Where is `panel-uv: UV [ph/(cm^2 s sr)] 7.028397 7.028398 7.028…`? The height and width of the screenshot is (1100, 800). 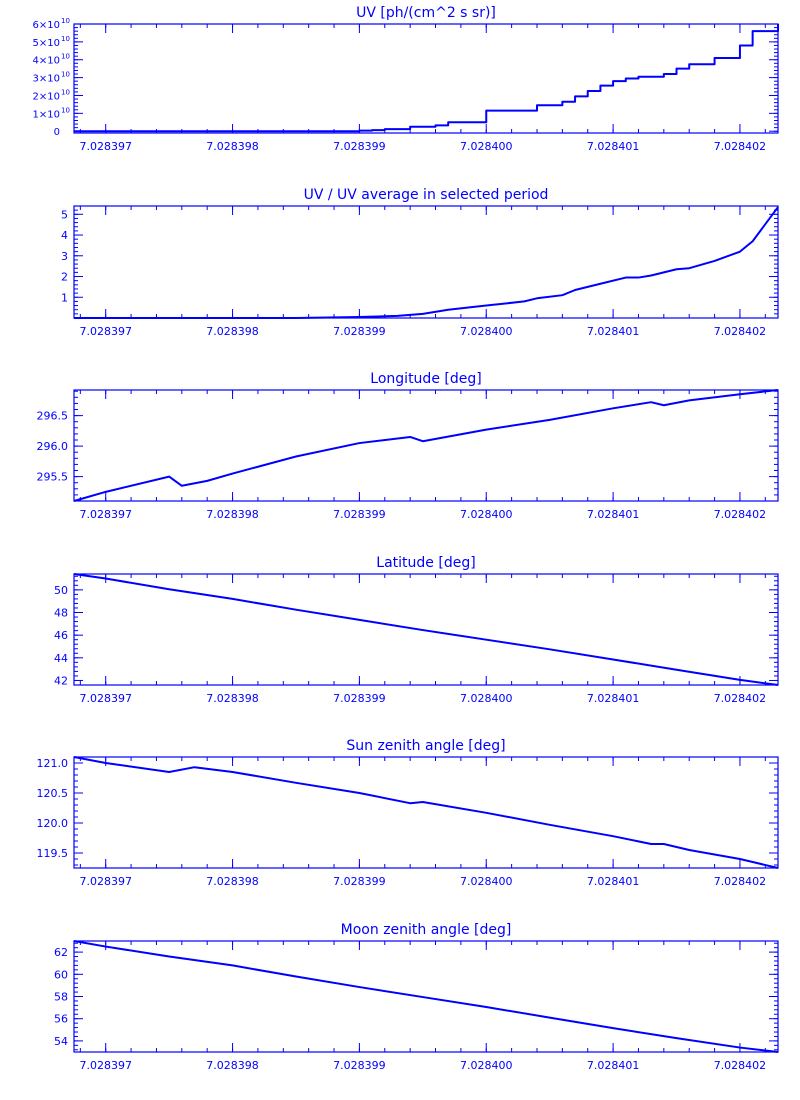
panel-uv: UV [ph/(cm^2 s sr)] 7.028397 7.028398 7.028… is located at coordinates (406, 79).